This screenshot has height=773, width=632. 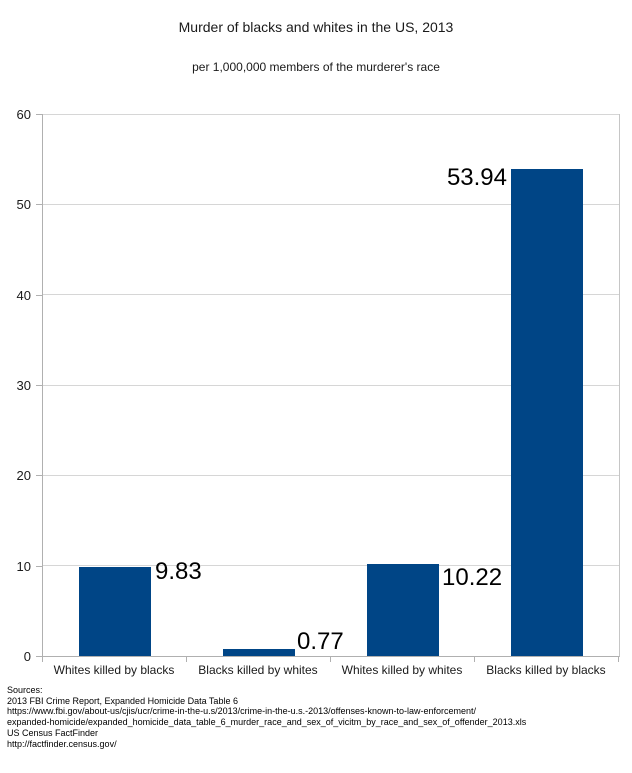 What do you see at coordinates (23, 385) in the screenshot?
I see `y-tick-label: 30` at bounding box center [23, 385].